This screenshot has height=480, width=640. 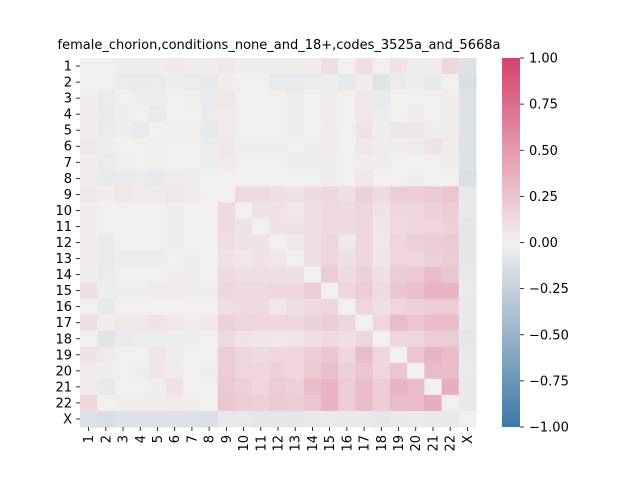 I want to click on y-tick-label: 22, so click(x=63, y=403).